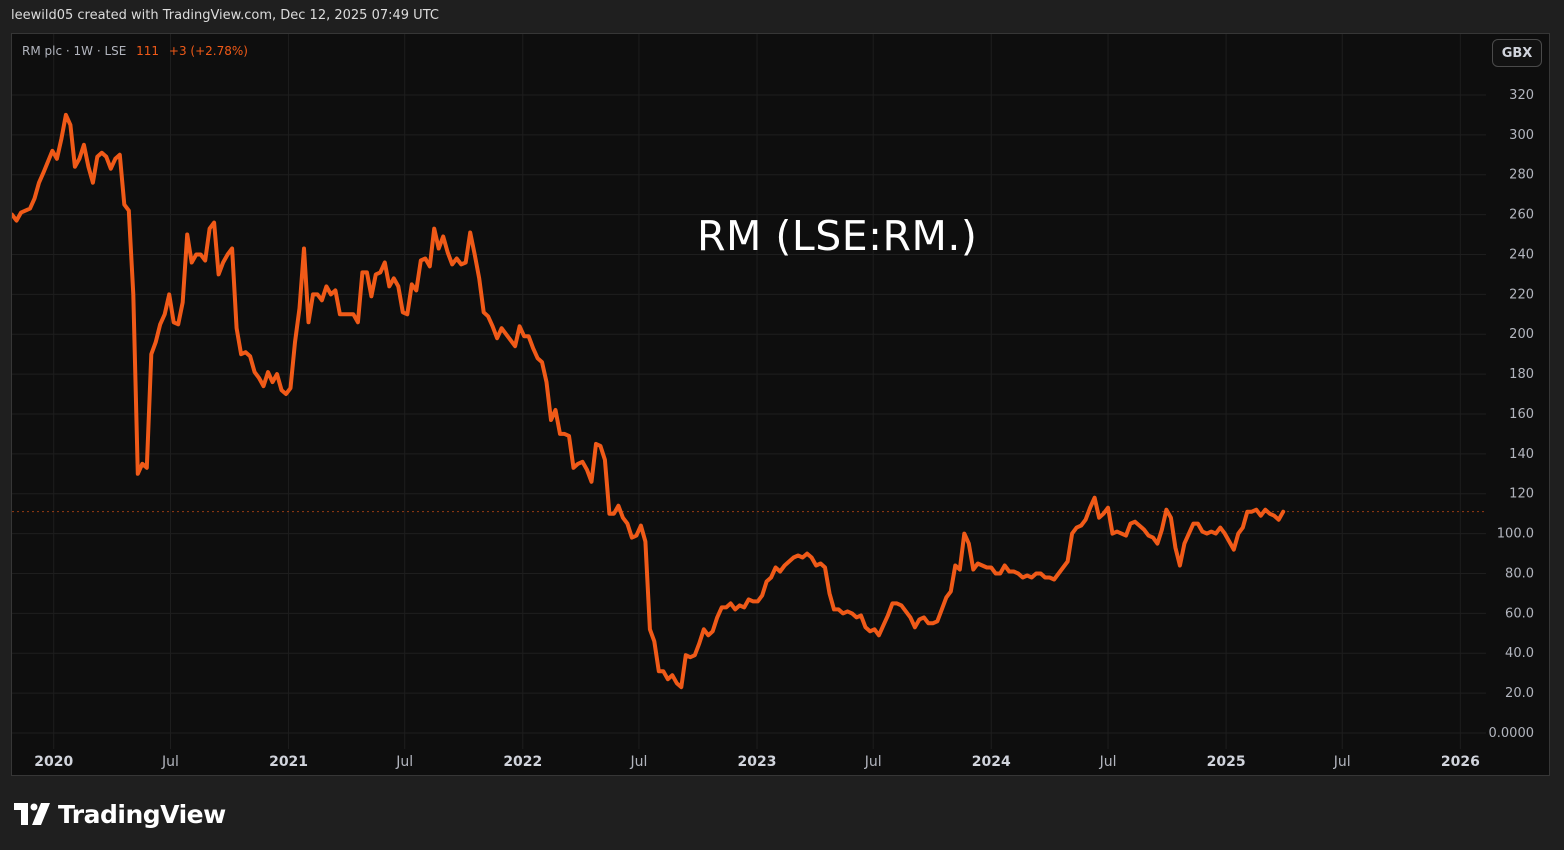  What do you see at coordinates (1519, 653) in the screenshot?
I see `y-tick-label: 40.0` at bounding box center [1519, 653].